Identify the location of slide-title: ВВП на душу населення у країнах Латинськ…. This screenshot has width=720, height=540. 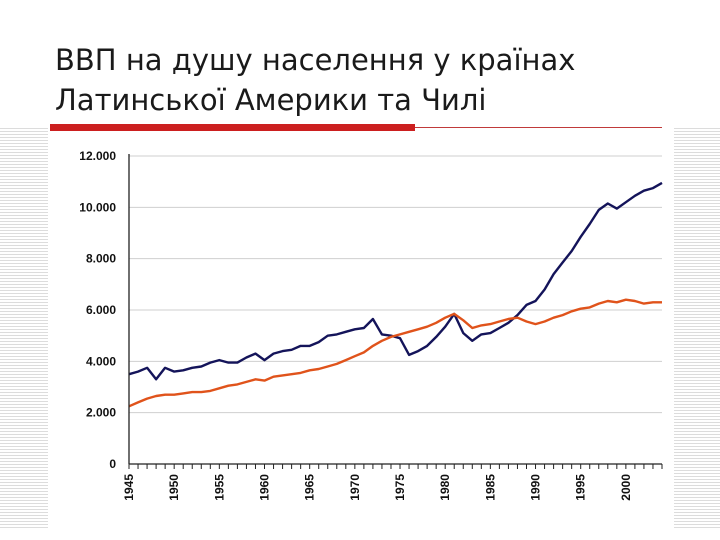
(315, 80).